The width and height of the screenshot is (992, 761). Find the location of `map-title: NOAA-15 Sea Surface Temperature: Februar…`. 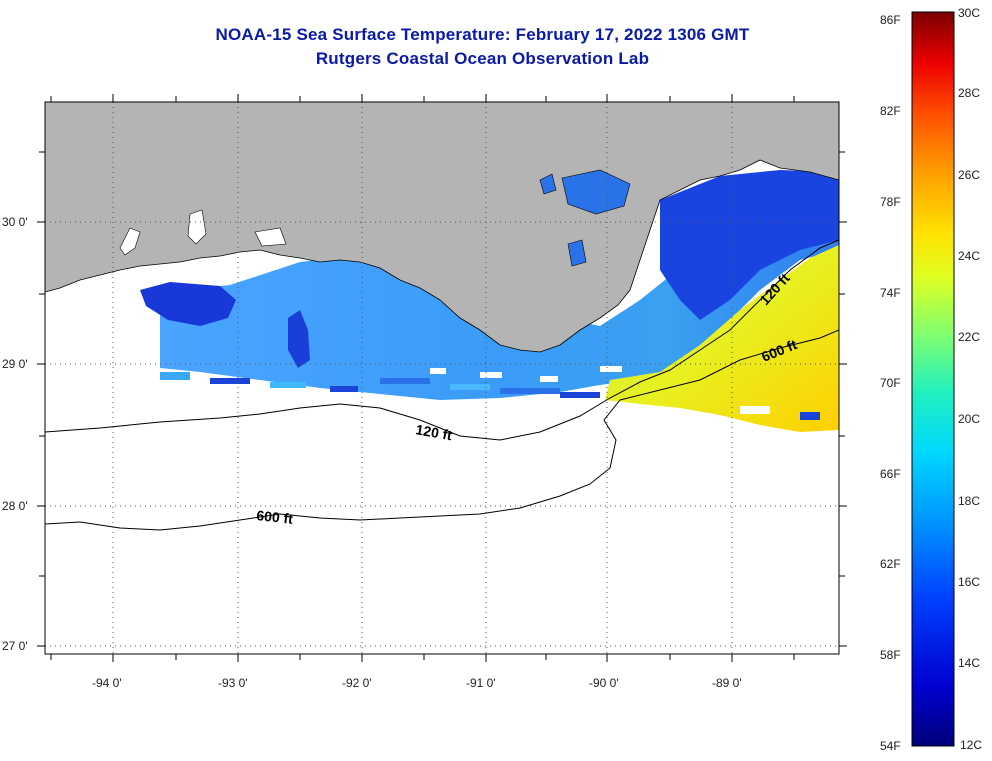

map-title: NOAA-15 Sea Surface Temperature: Februar… is located at coordinates (482, 34).